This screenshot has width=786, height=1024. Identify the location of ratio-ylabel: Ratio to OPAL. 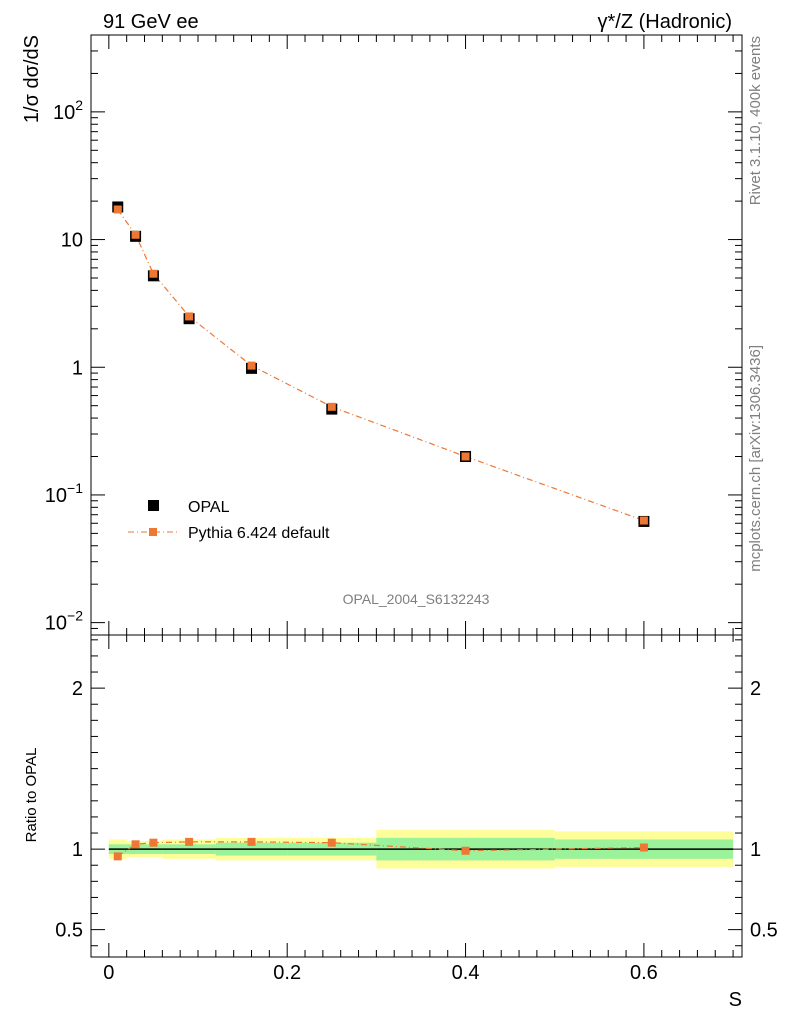
(31, 795).